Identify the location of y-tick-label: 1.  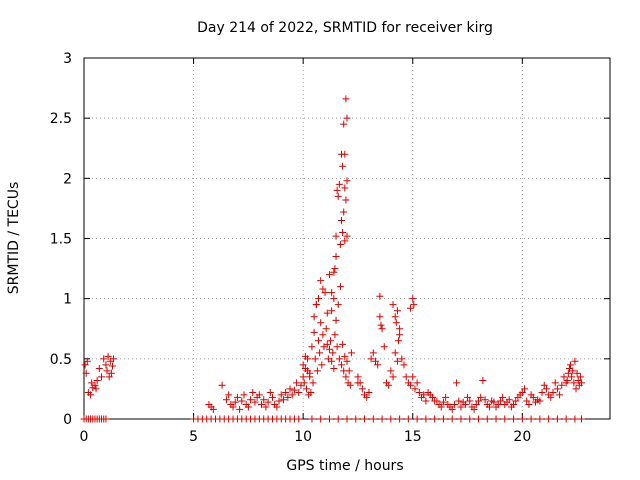
(67, 300).